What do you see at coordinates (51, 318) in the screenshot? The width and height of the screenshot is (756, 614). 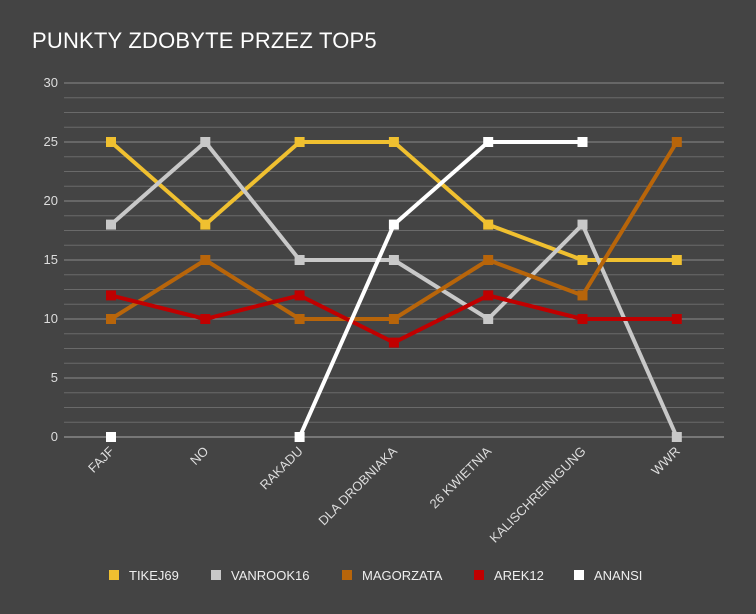 I see `y-tick-label: 10` at bounding box center [51, 318].